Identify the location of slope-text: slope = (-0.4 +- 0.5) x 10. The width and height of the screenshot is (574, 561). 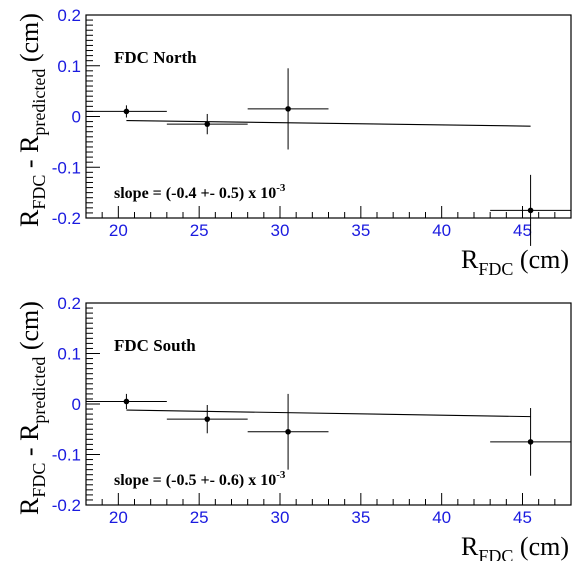
(195, 193).